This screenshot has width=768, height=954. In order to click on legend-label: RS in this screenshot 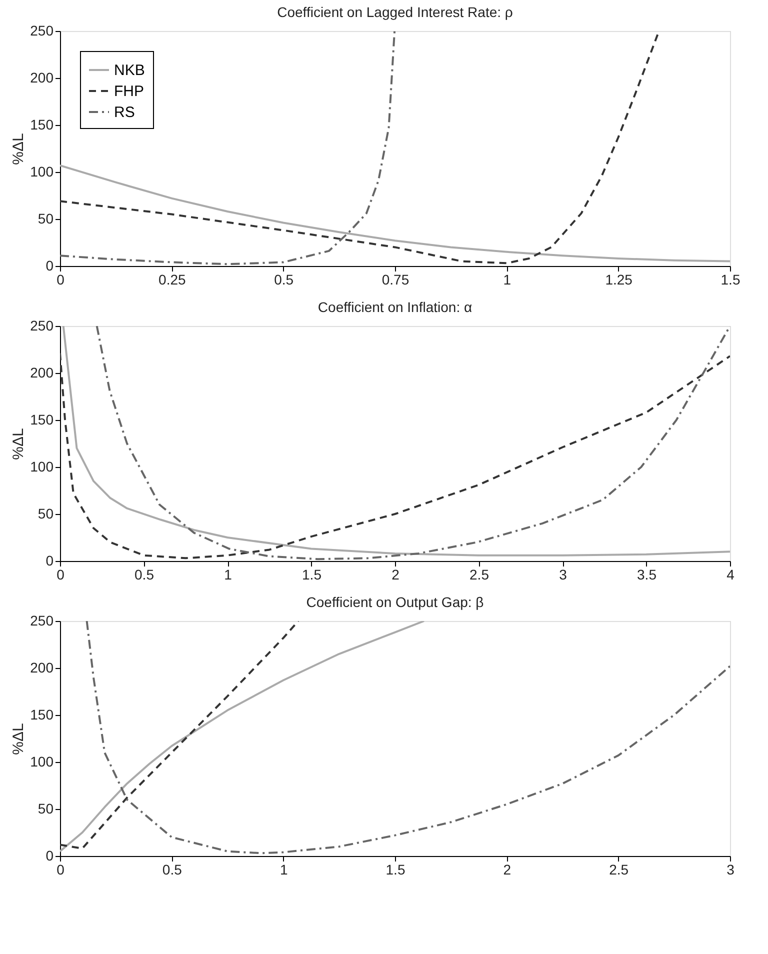, I will do `click(124, 112)`.